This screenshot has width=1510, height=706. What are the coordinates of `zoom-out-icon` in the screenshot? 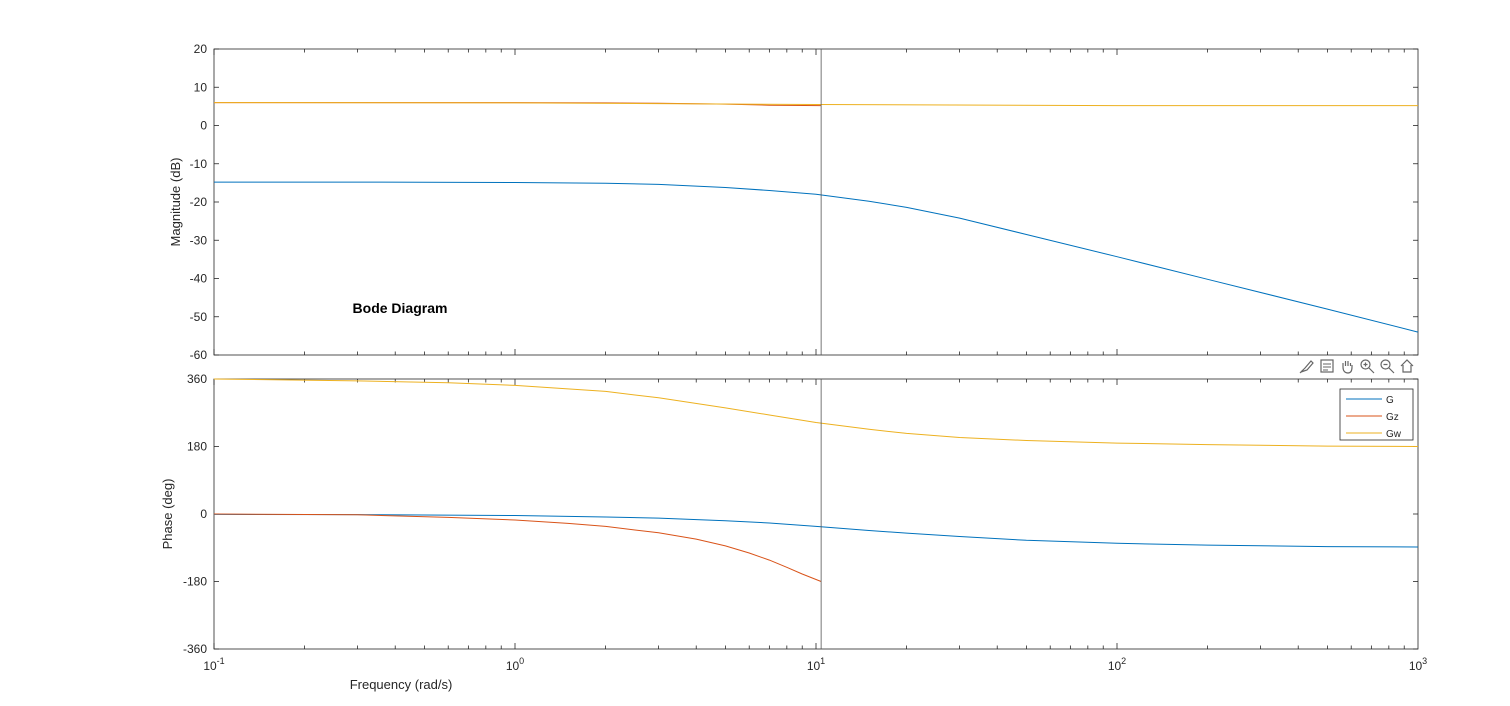 It's located at (1387, 366).